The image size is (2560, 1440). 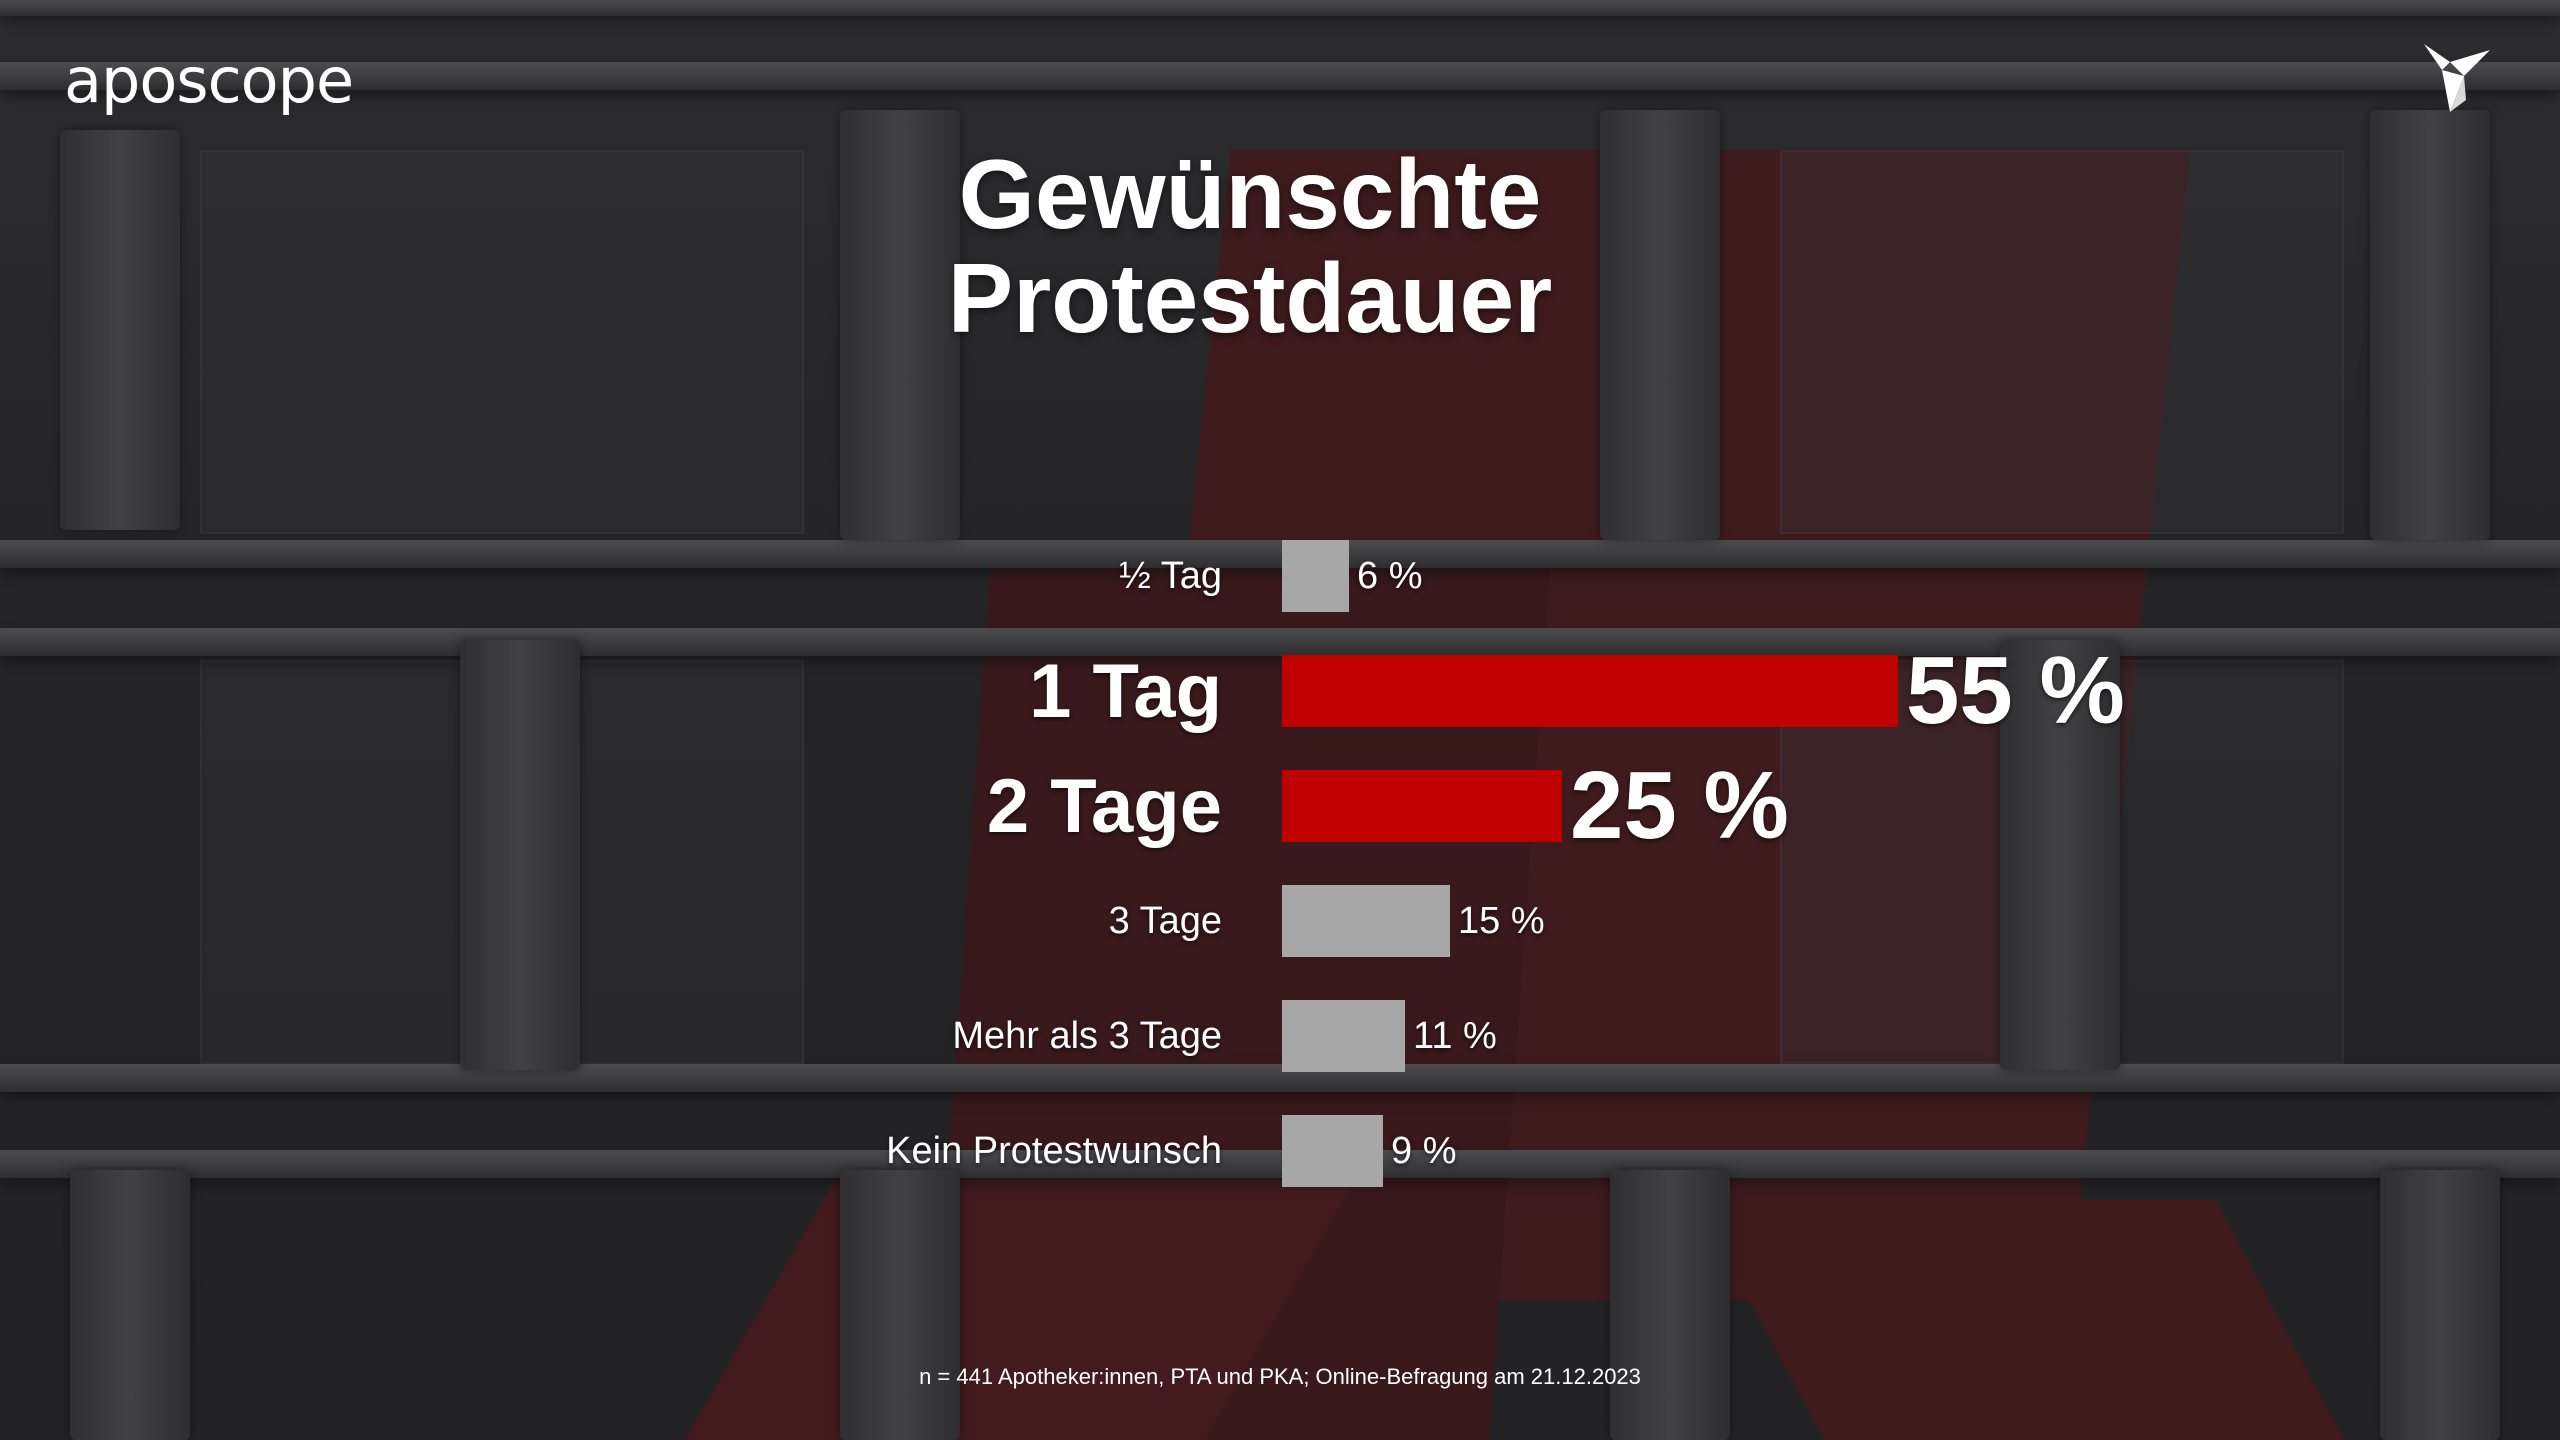 What do you see at coordinates (1104, 806) in the screenshot?
I see `category-label: 2 Tage` at bounding box center [1104, 806].